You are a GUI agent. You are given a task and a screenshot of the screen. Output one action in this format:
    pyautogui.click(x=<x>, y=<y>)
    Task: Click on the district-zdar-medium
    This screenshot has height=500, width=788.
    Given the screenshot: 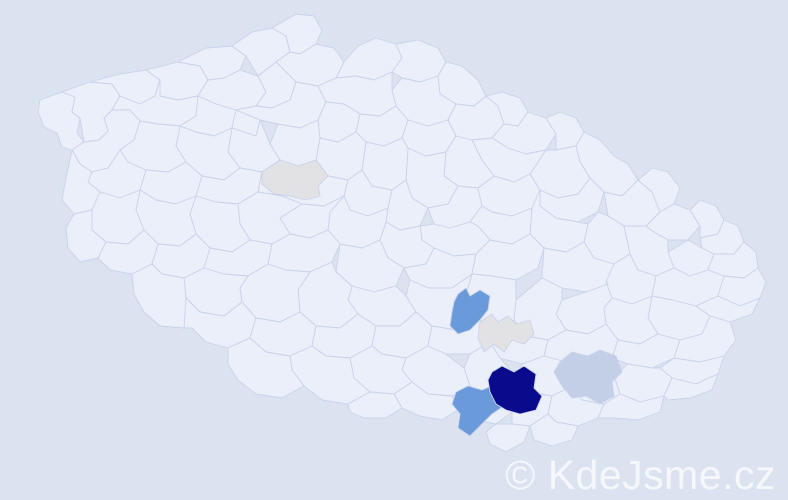 What is the action you would take?
    pyautogui.click(x=470, y=311)
    